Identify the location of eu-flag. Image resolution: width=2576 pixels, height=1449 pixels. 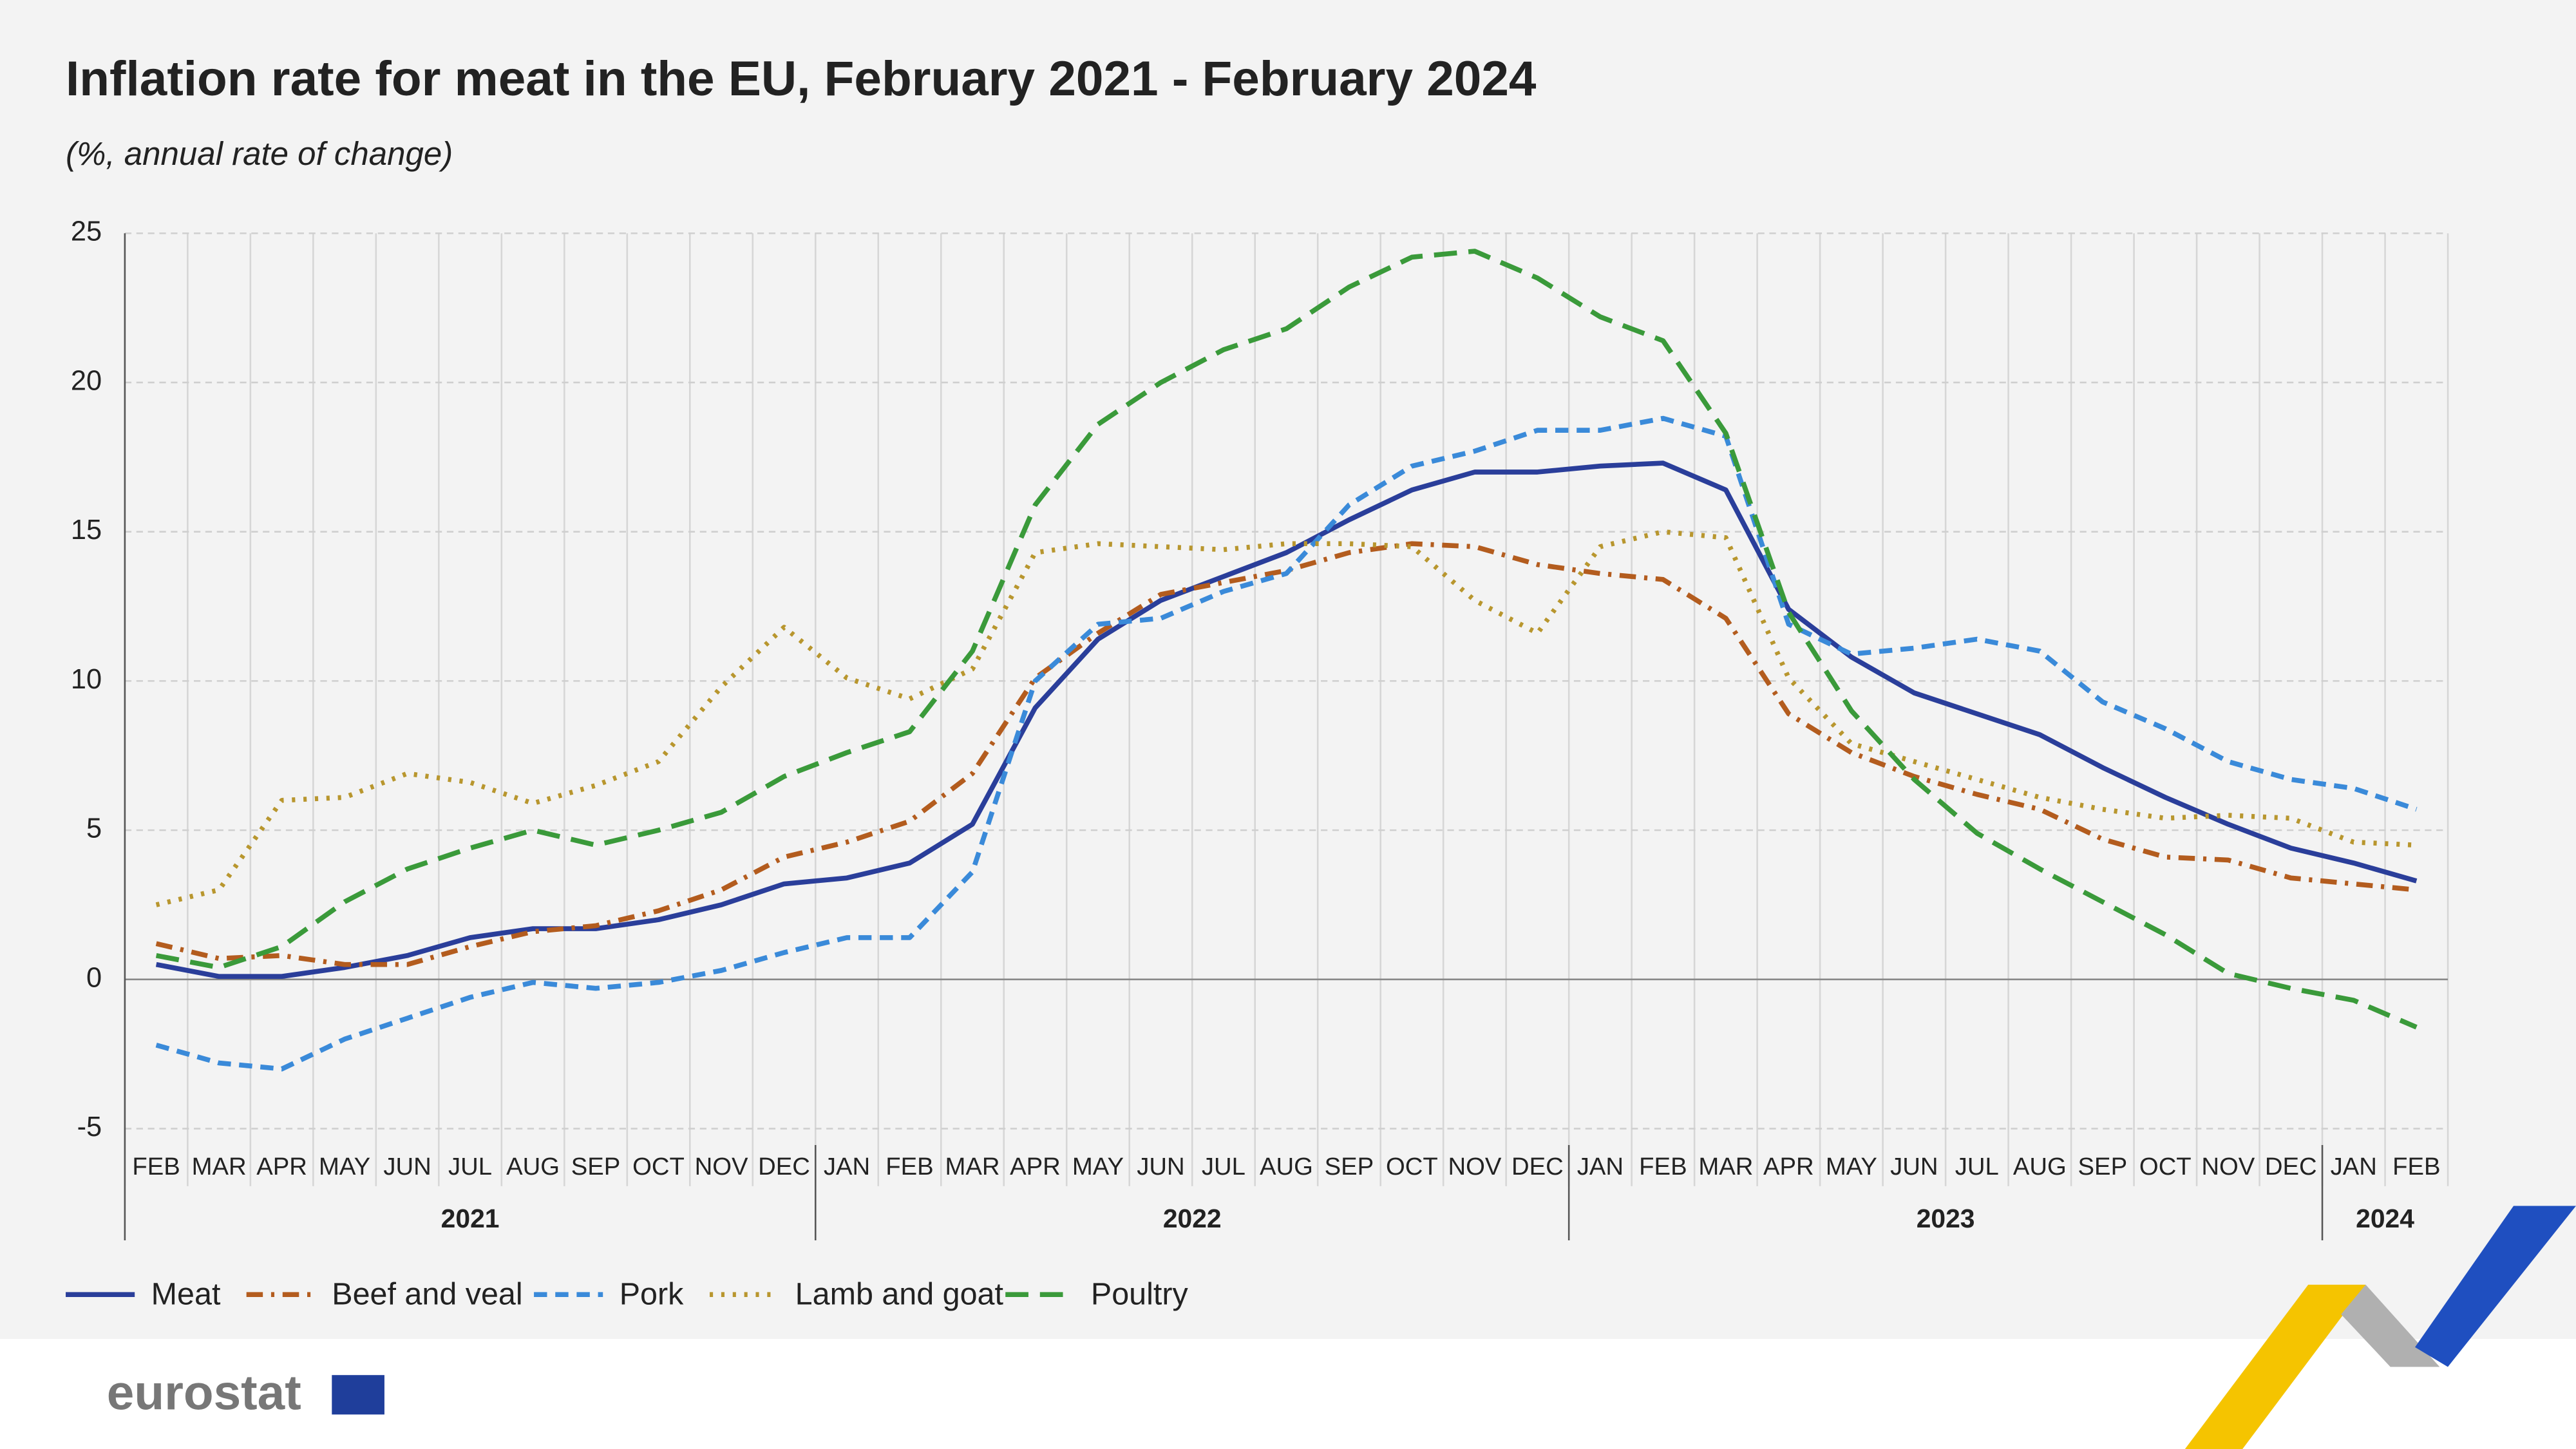
(358, 1395).